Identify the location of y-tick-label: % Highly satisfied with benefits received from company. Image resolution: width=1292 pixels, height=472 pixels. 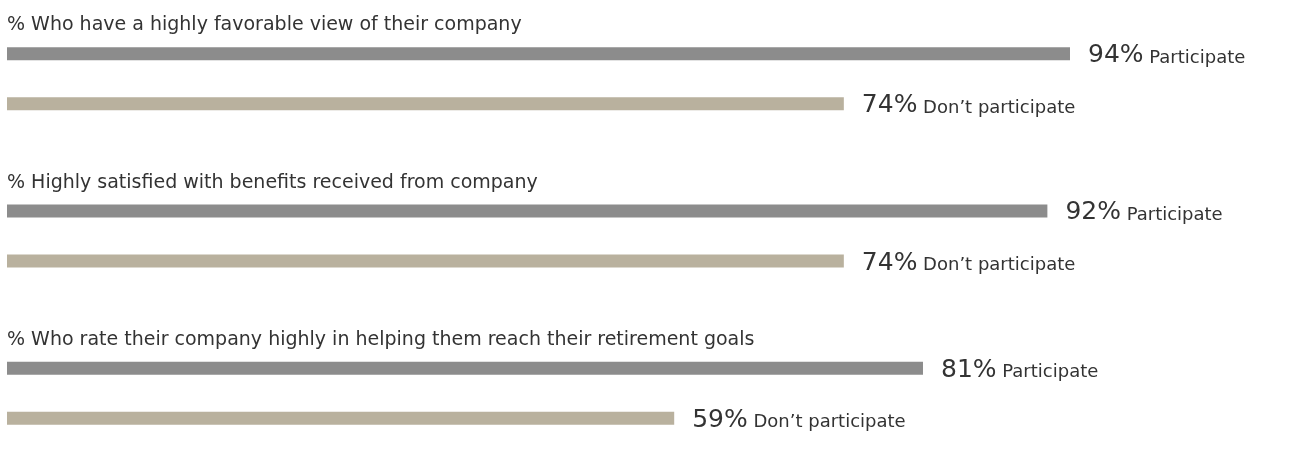
(272, 180).